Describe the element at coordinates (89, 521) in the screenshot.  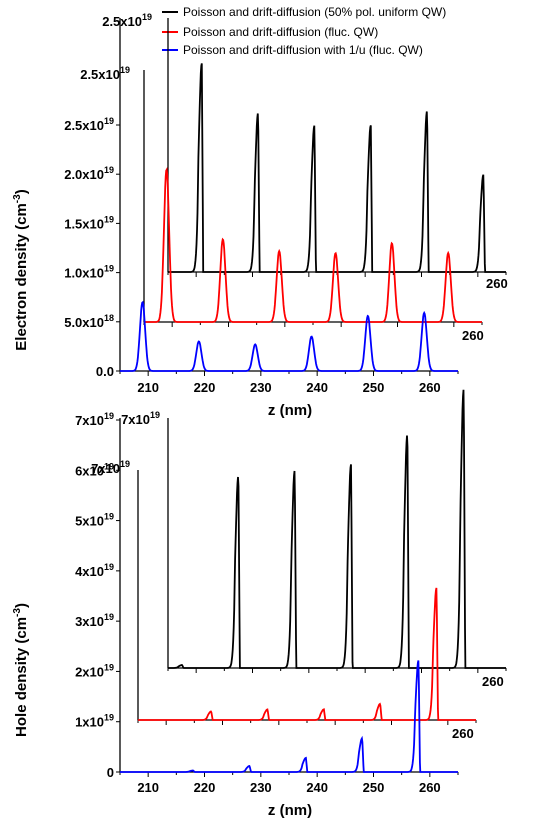
I see `y-tick-label-5-base: 5x10` at that location.